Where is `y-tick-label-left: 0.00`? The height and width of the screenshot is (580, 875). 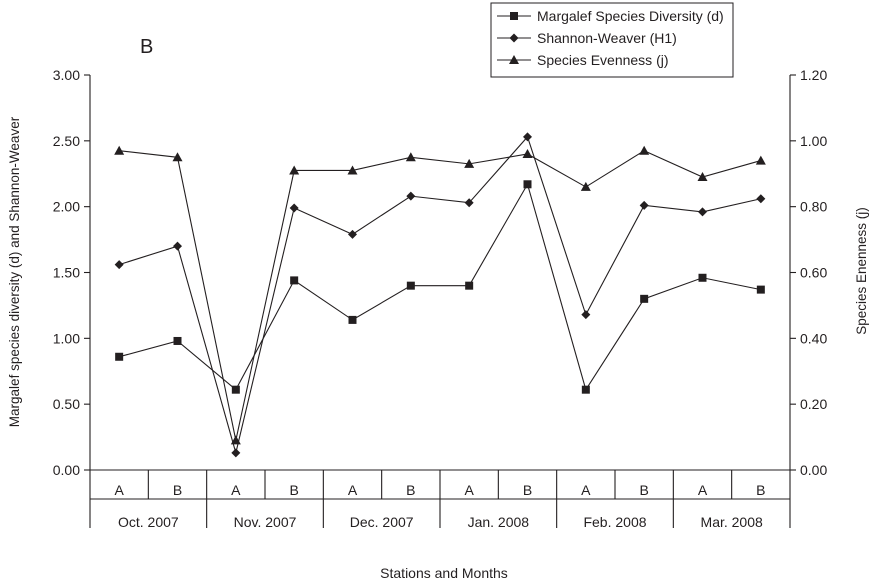 y-tick-label-left: 0.00 is located at coordinates (66, 470).